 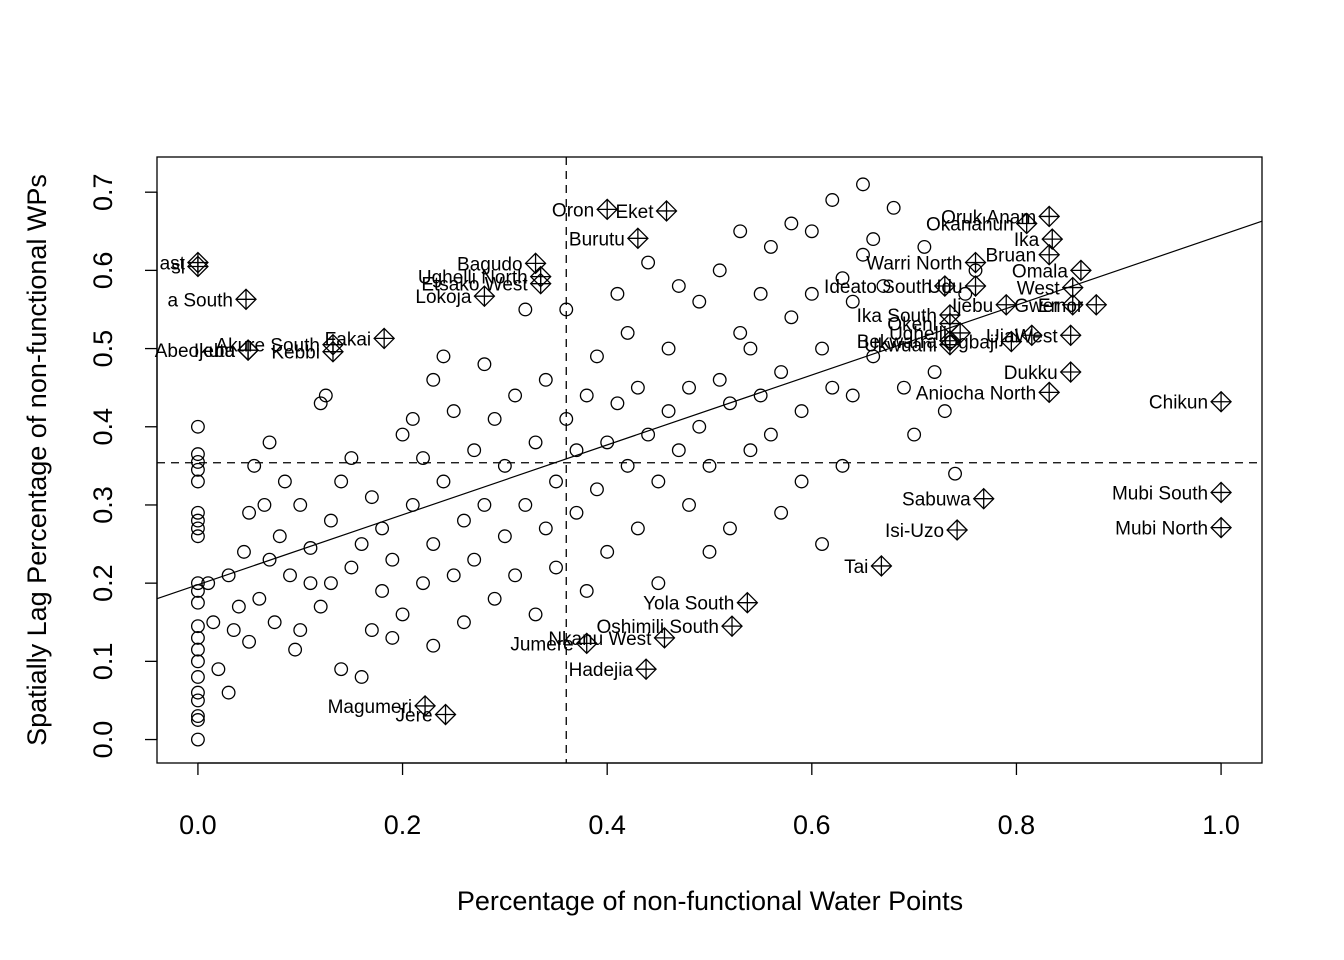 I want to click on influential-label: Burutu, so click(x=597, y=239).